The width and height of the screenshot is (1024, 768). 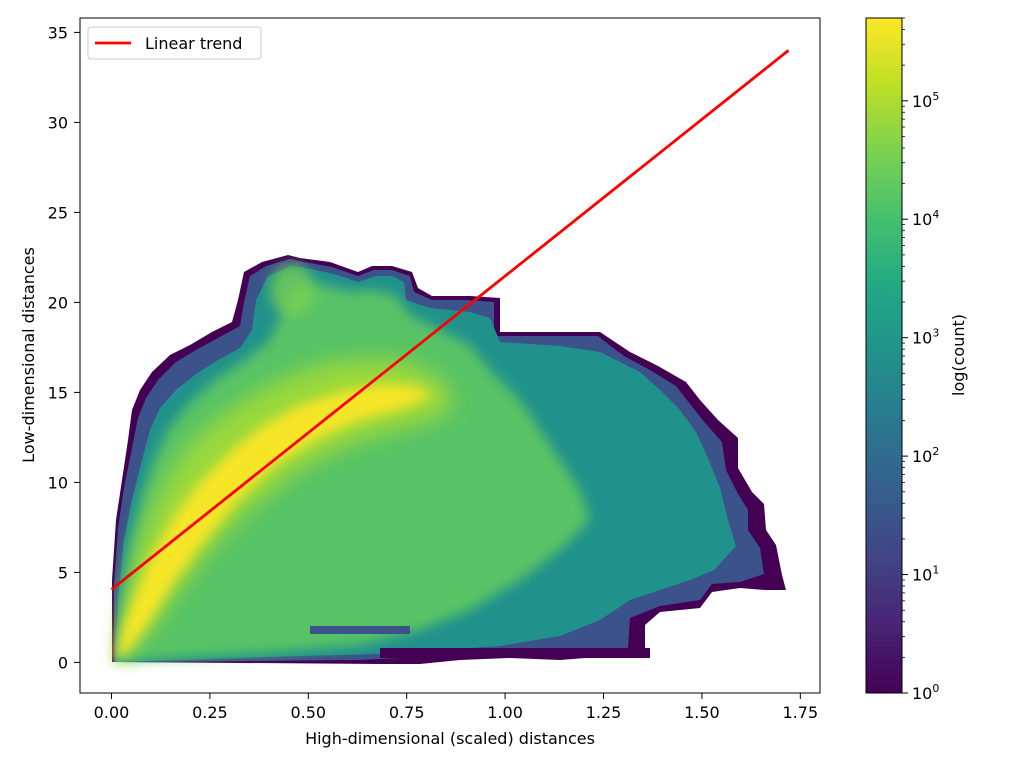 I want to click on density-strip-base, so click(x=515, y=653).